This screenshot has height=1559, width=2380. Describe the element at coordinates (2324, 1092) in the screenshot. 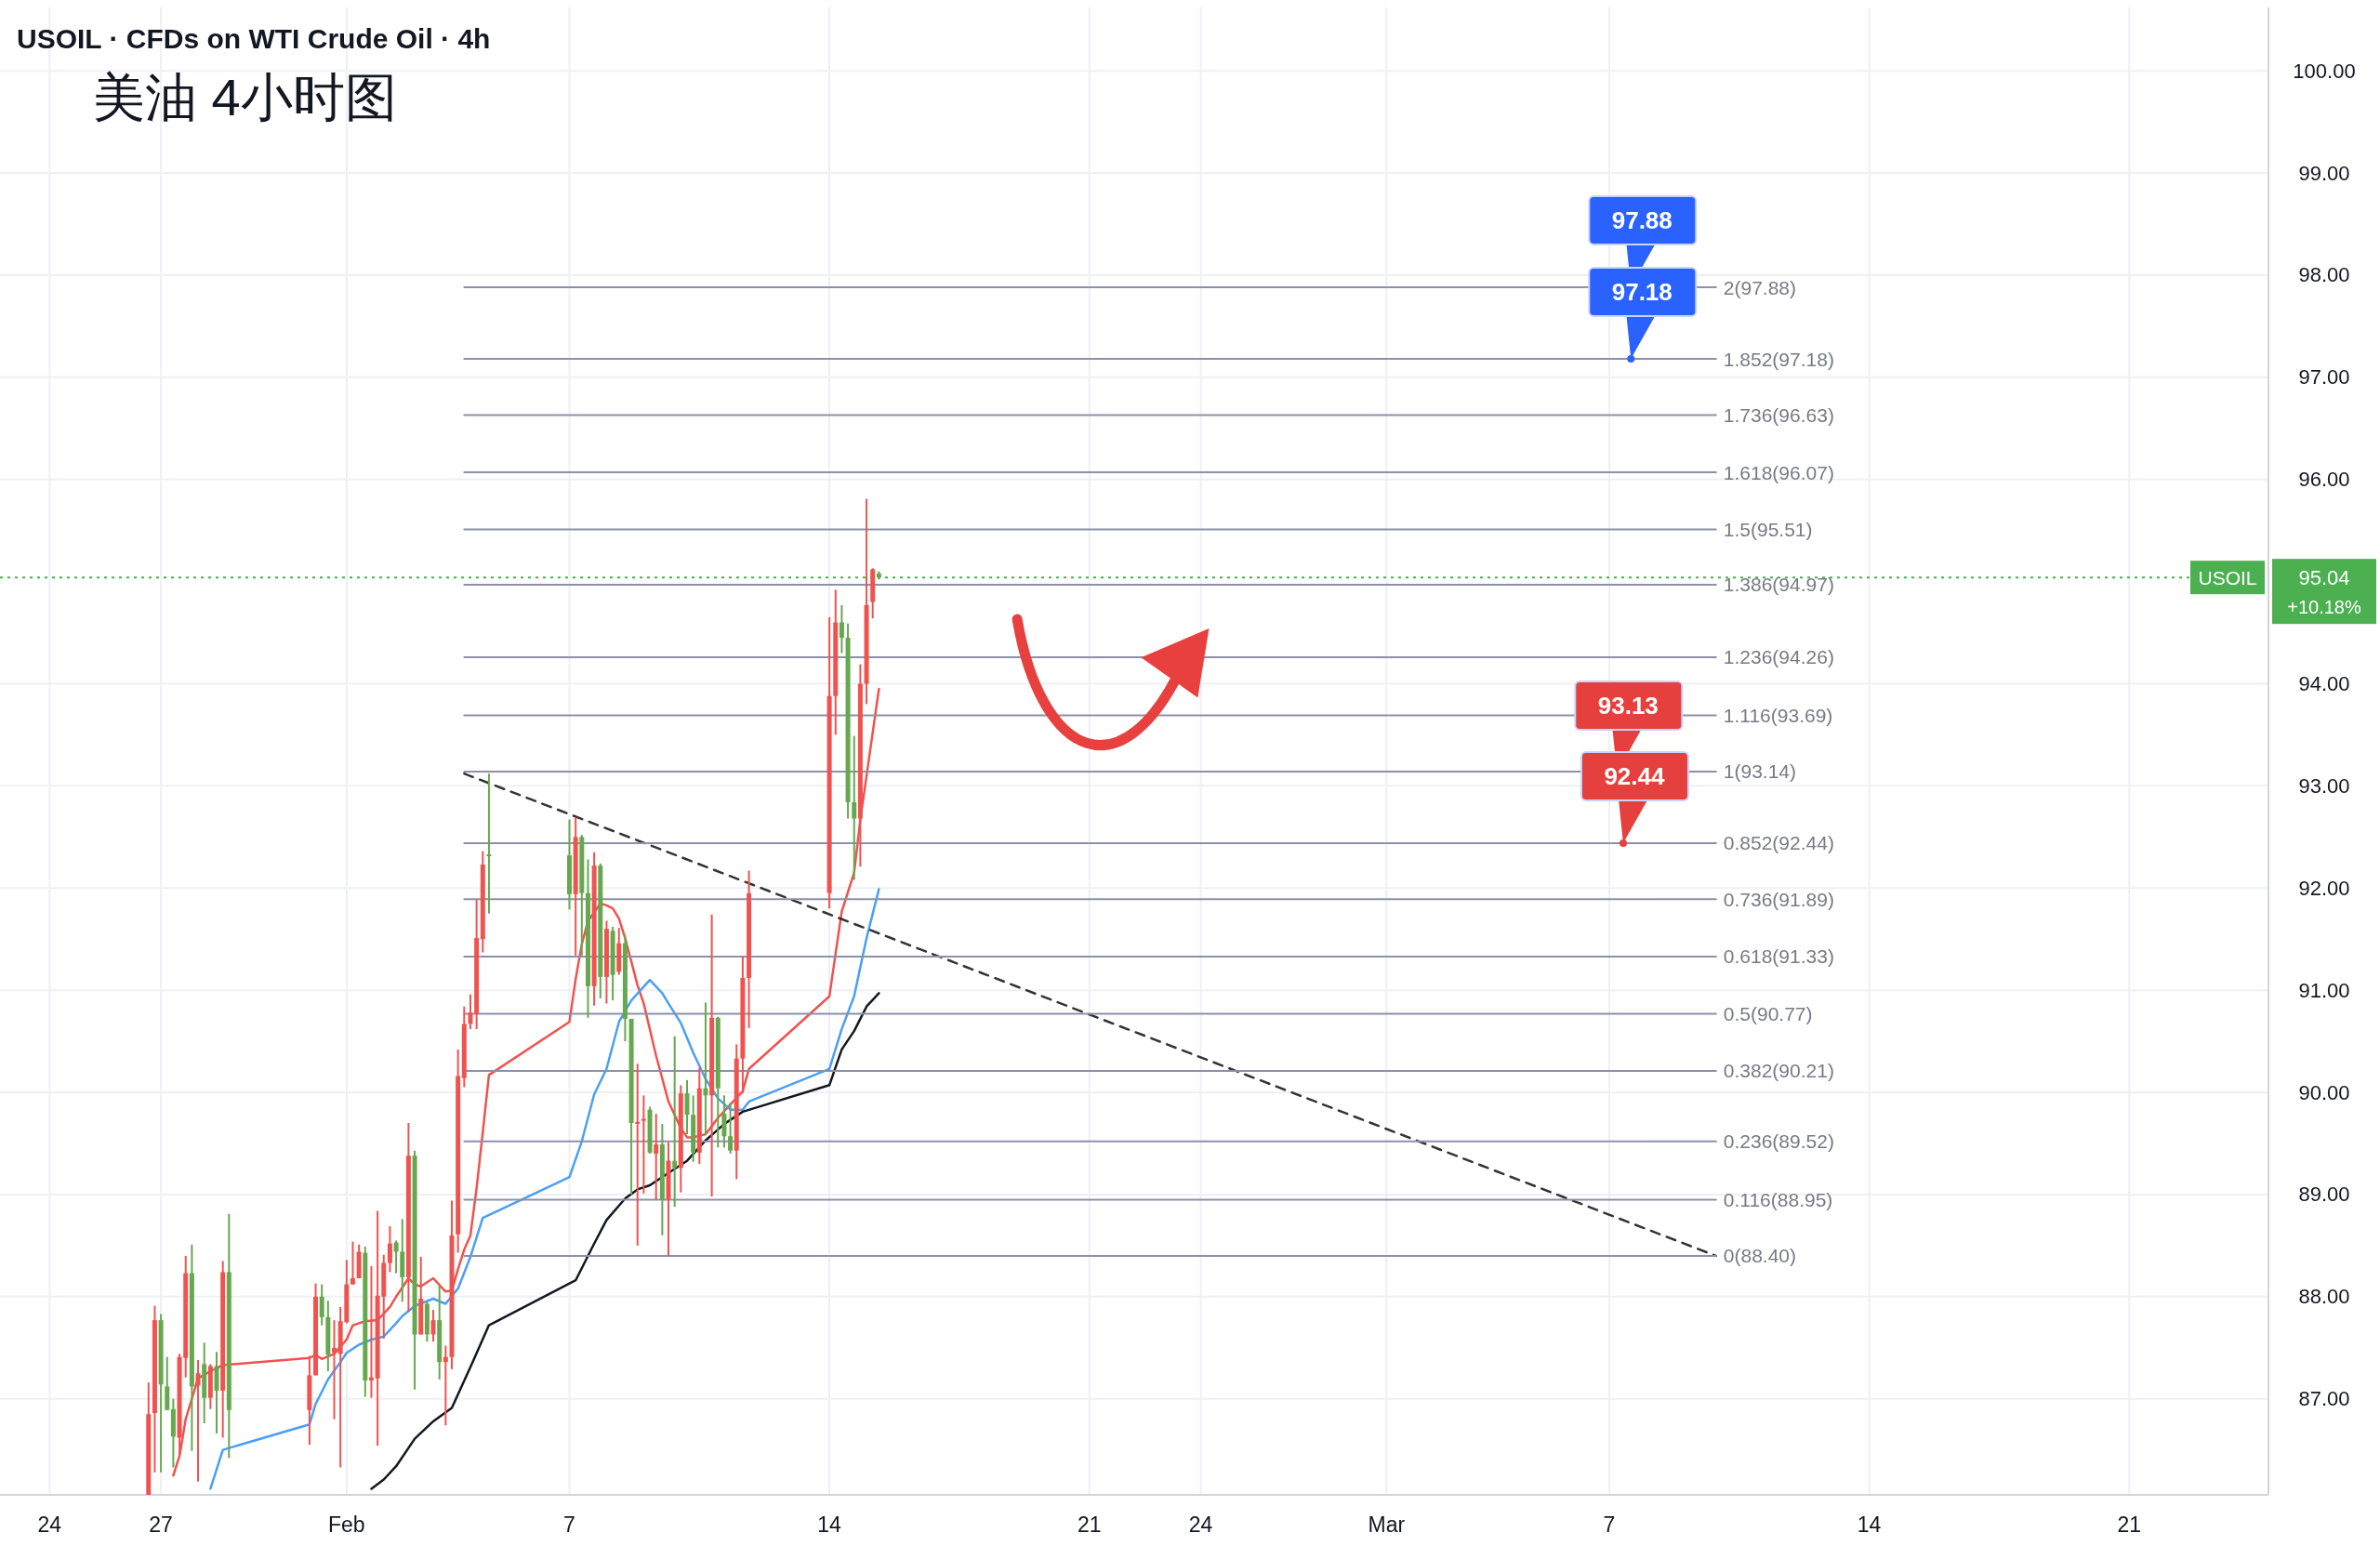

I see `y-tick-label: 90.00` at that location.